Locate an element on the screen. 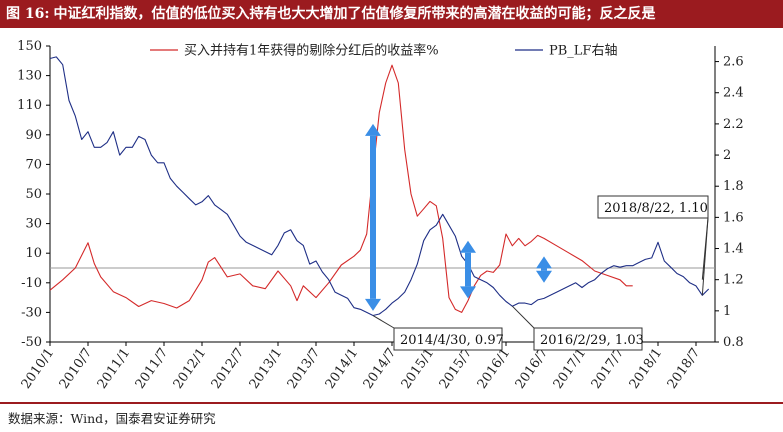 This screenshot has width=783, height=432. arrow-layer is located at coordinates (458, 217).